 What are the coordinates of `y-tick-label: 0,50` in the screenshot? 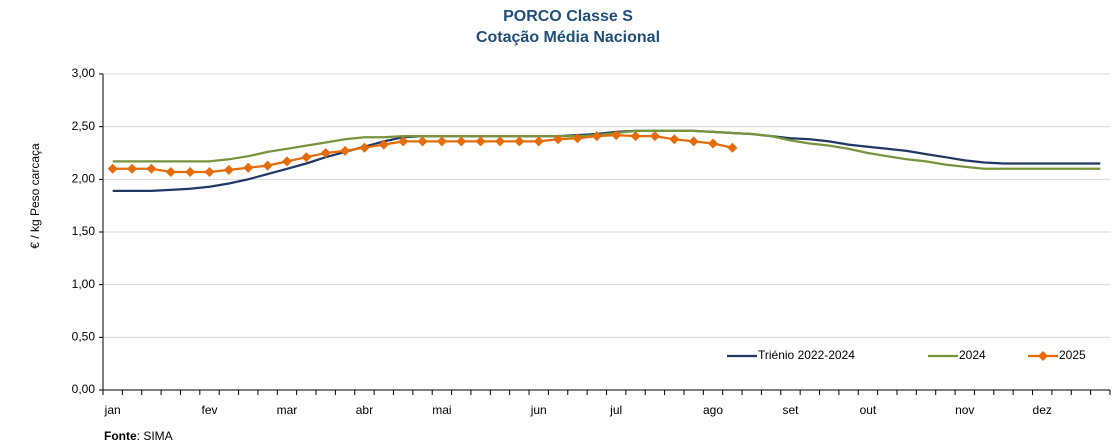 It's located at (84, 337).